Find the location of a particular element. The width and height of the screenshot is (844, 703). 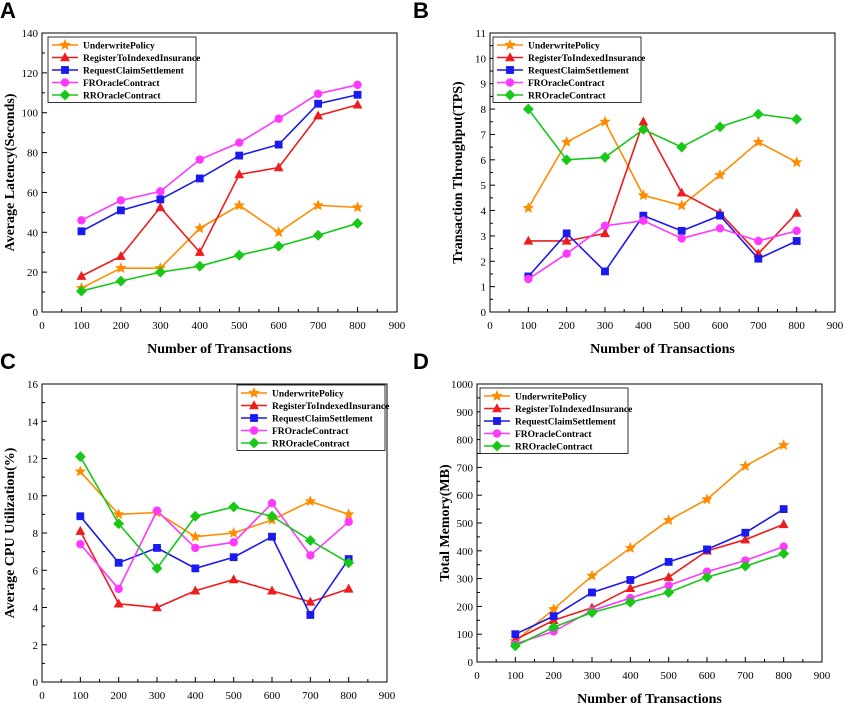

y-tick-label: 40 is located at coordinates (33, 233).